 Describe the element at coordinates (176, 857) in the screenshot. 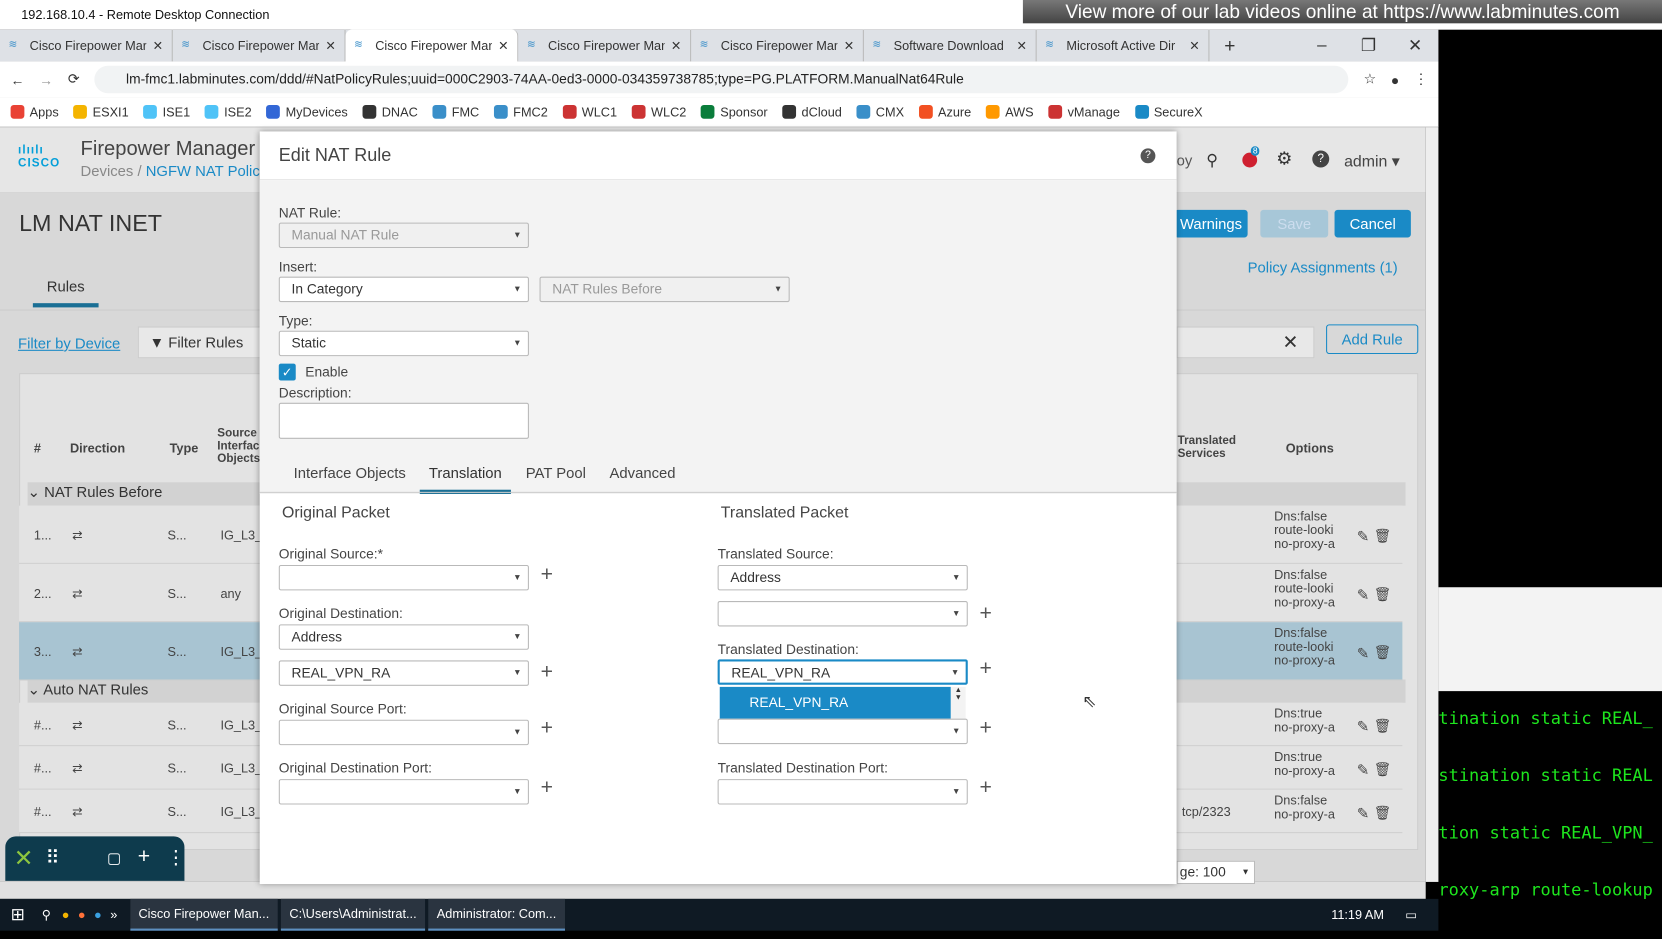

I see `more-icon: ⋮` at that location.